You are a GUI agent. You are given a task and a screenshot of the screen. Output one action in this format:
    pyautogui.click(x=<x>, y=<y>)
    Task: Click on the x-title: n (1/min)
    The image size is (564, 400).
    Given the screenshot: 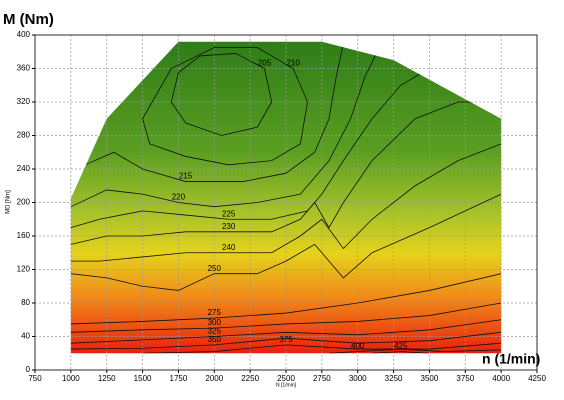 What is the action you would take?
    pyautogui.click(x=511, y=359)
    